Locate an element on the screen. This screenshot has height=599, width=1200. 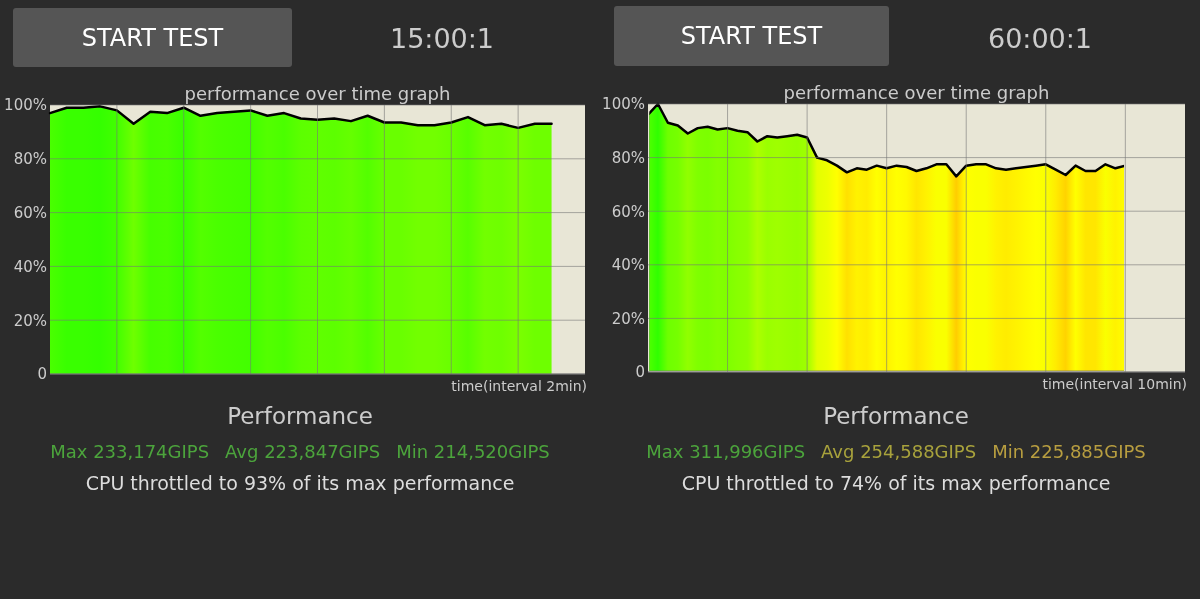
text: Max 233,174GIPS is located at coordinates (130, 451).